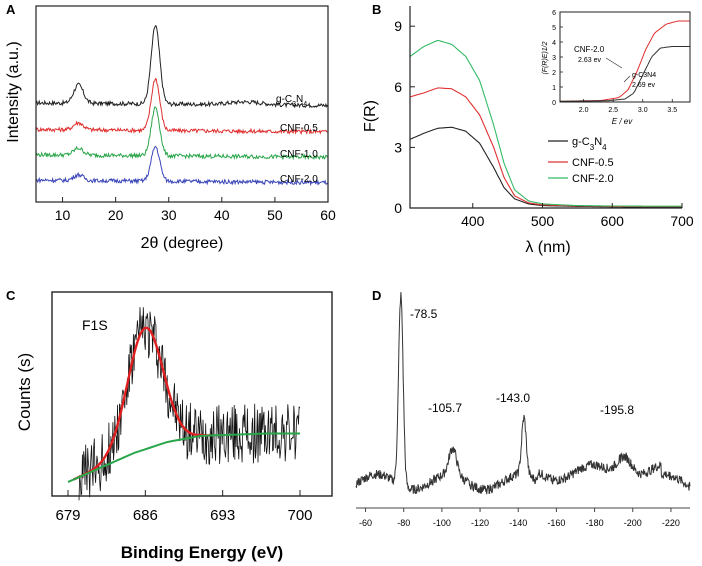 Image resolution: width=702 pixels, height=566 pixels. What do you see at coordinates (613, 221) in the screenshot?
I see `x-tick-label: 600` at bounding box center [613, 221].